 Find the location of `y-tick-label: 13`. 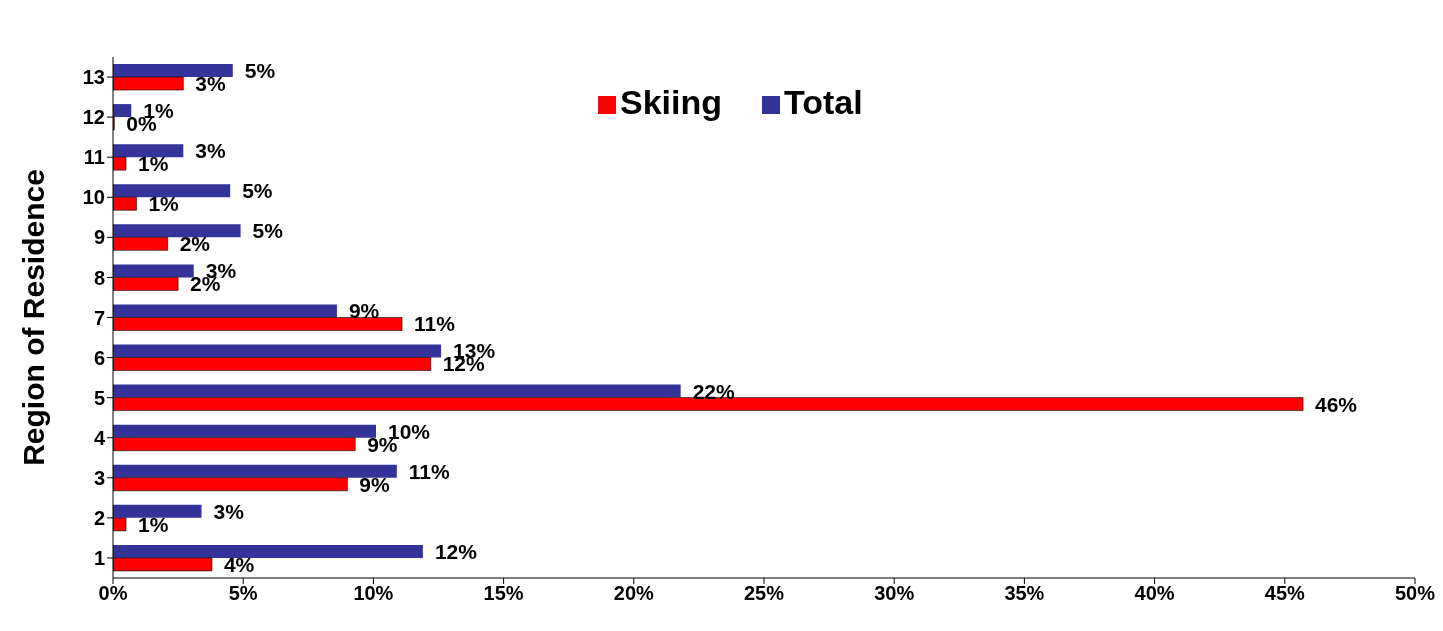

y-tick-label: 13 is located at coordinates (93, 77).